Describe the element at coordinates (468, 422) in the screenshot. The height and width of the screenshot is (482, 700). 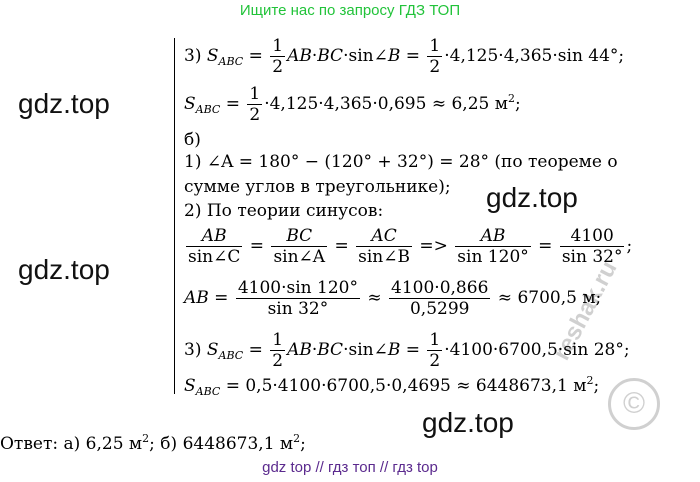
I see `watermark-gdz-4: gdz.top` at that location.